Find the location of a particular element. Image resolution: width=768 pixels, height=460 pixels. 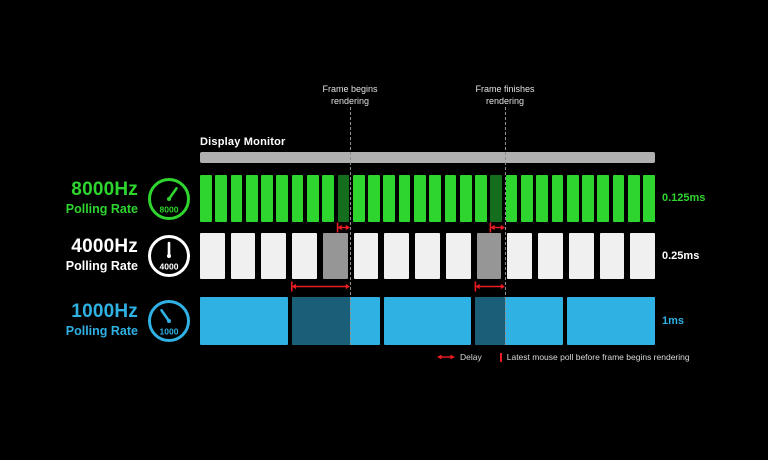

frame-begins-annotation: Frame begins rendering is located at coordinates (350, 95).